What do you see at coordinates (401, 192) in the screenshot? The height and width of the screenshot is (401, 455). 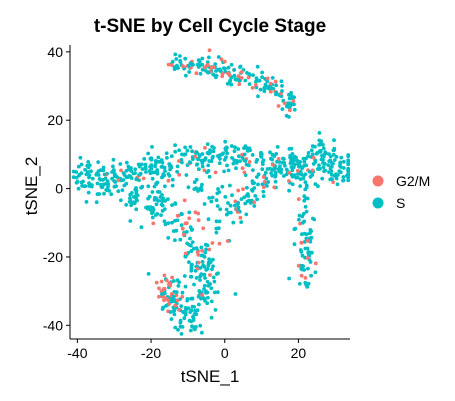 I see `legend: G2/M S` at bounding box center [401, 192].